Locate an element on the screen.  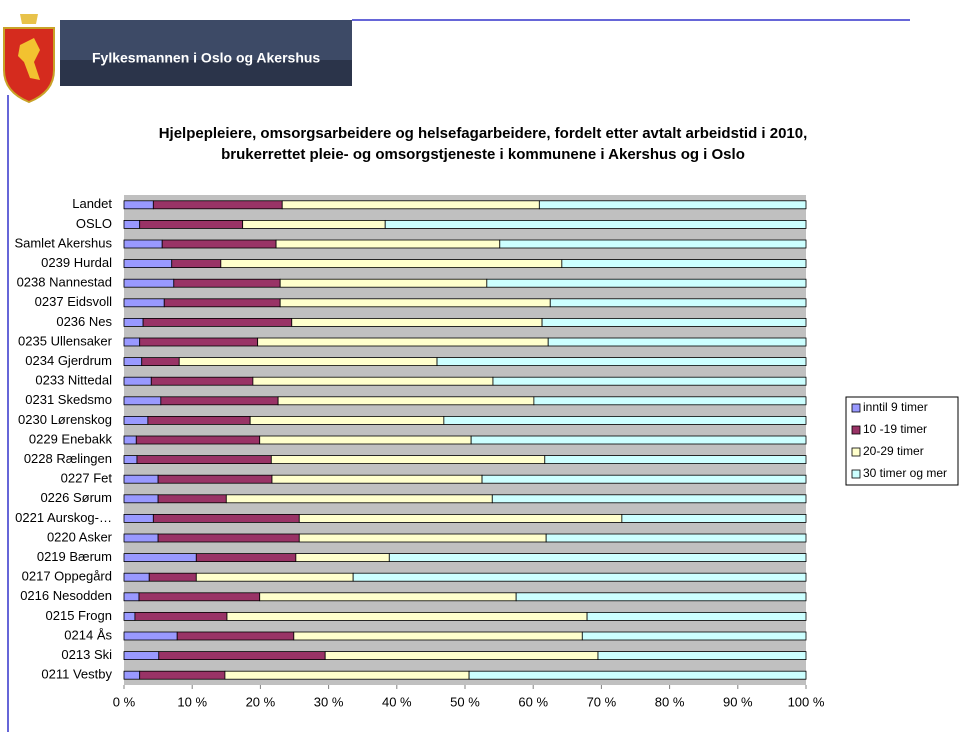
y-tick-label: 0216 Nesodden is located at coordinates (66, 595).